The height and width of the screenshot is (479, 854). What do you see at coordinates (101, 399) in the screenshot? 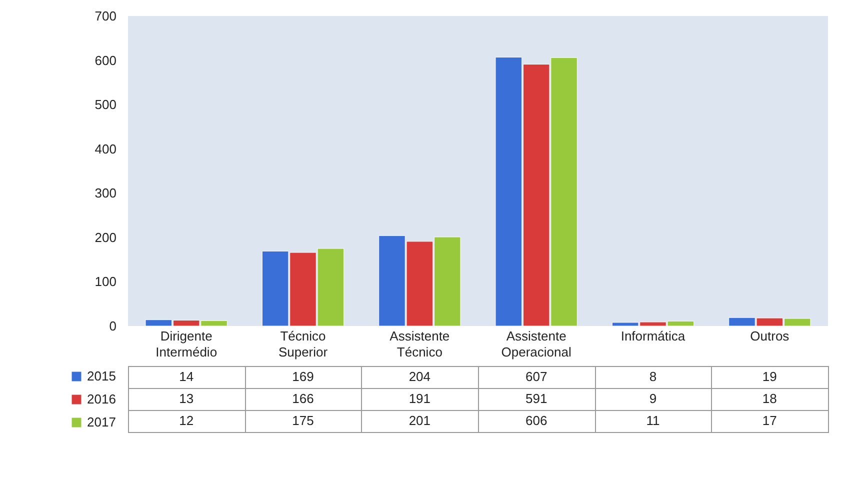
I see `legend-label: 2016` at bounding box center [101, 399].